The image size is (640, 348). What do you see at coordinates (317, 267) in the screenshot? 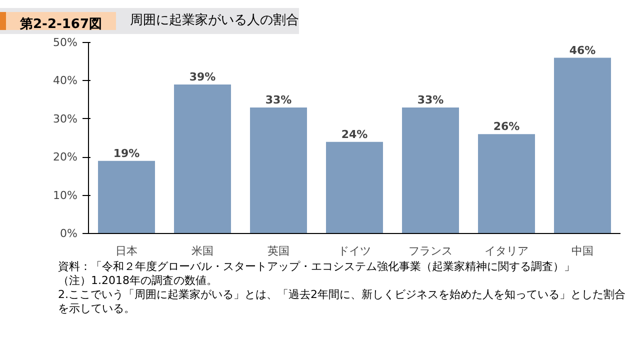
I see `text: 資料：「令和２年度グローバル・スタートアップ・エコシステム強化事業（起業家精神に関する調査）」` at bounding box center [317, 267].